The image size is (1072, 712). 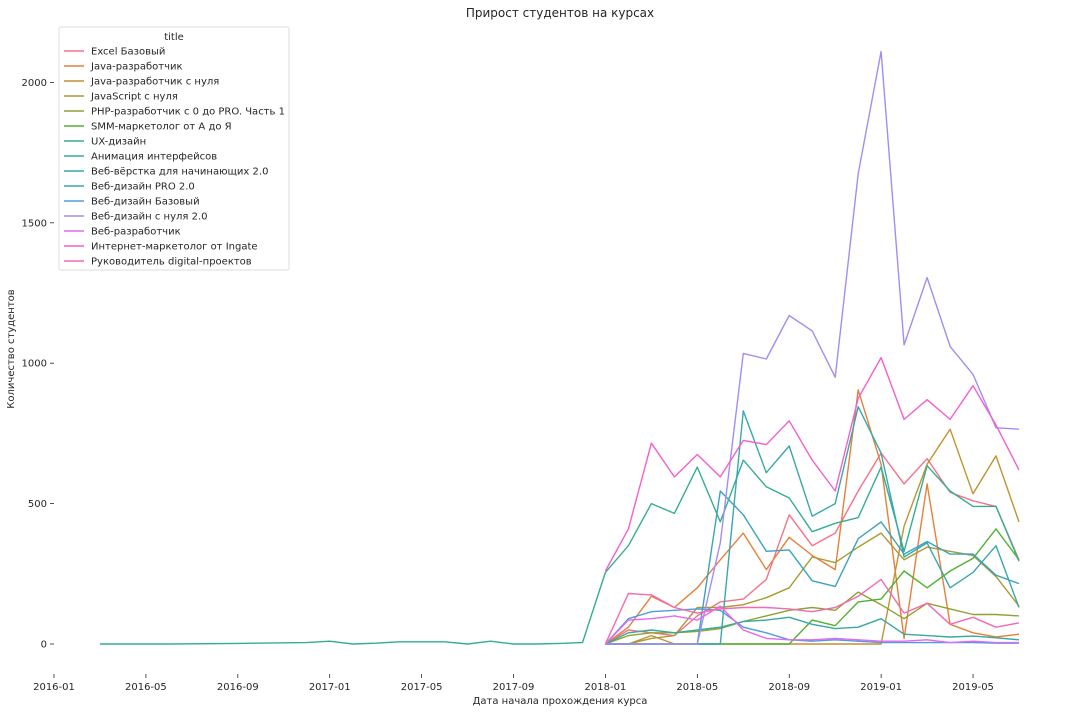 I want to click on x-tick-label: 2017-05, so click(x=422, y=687).